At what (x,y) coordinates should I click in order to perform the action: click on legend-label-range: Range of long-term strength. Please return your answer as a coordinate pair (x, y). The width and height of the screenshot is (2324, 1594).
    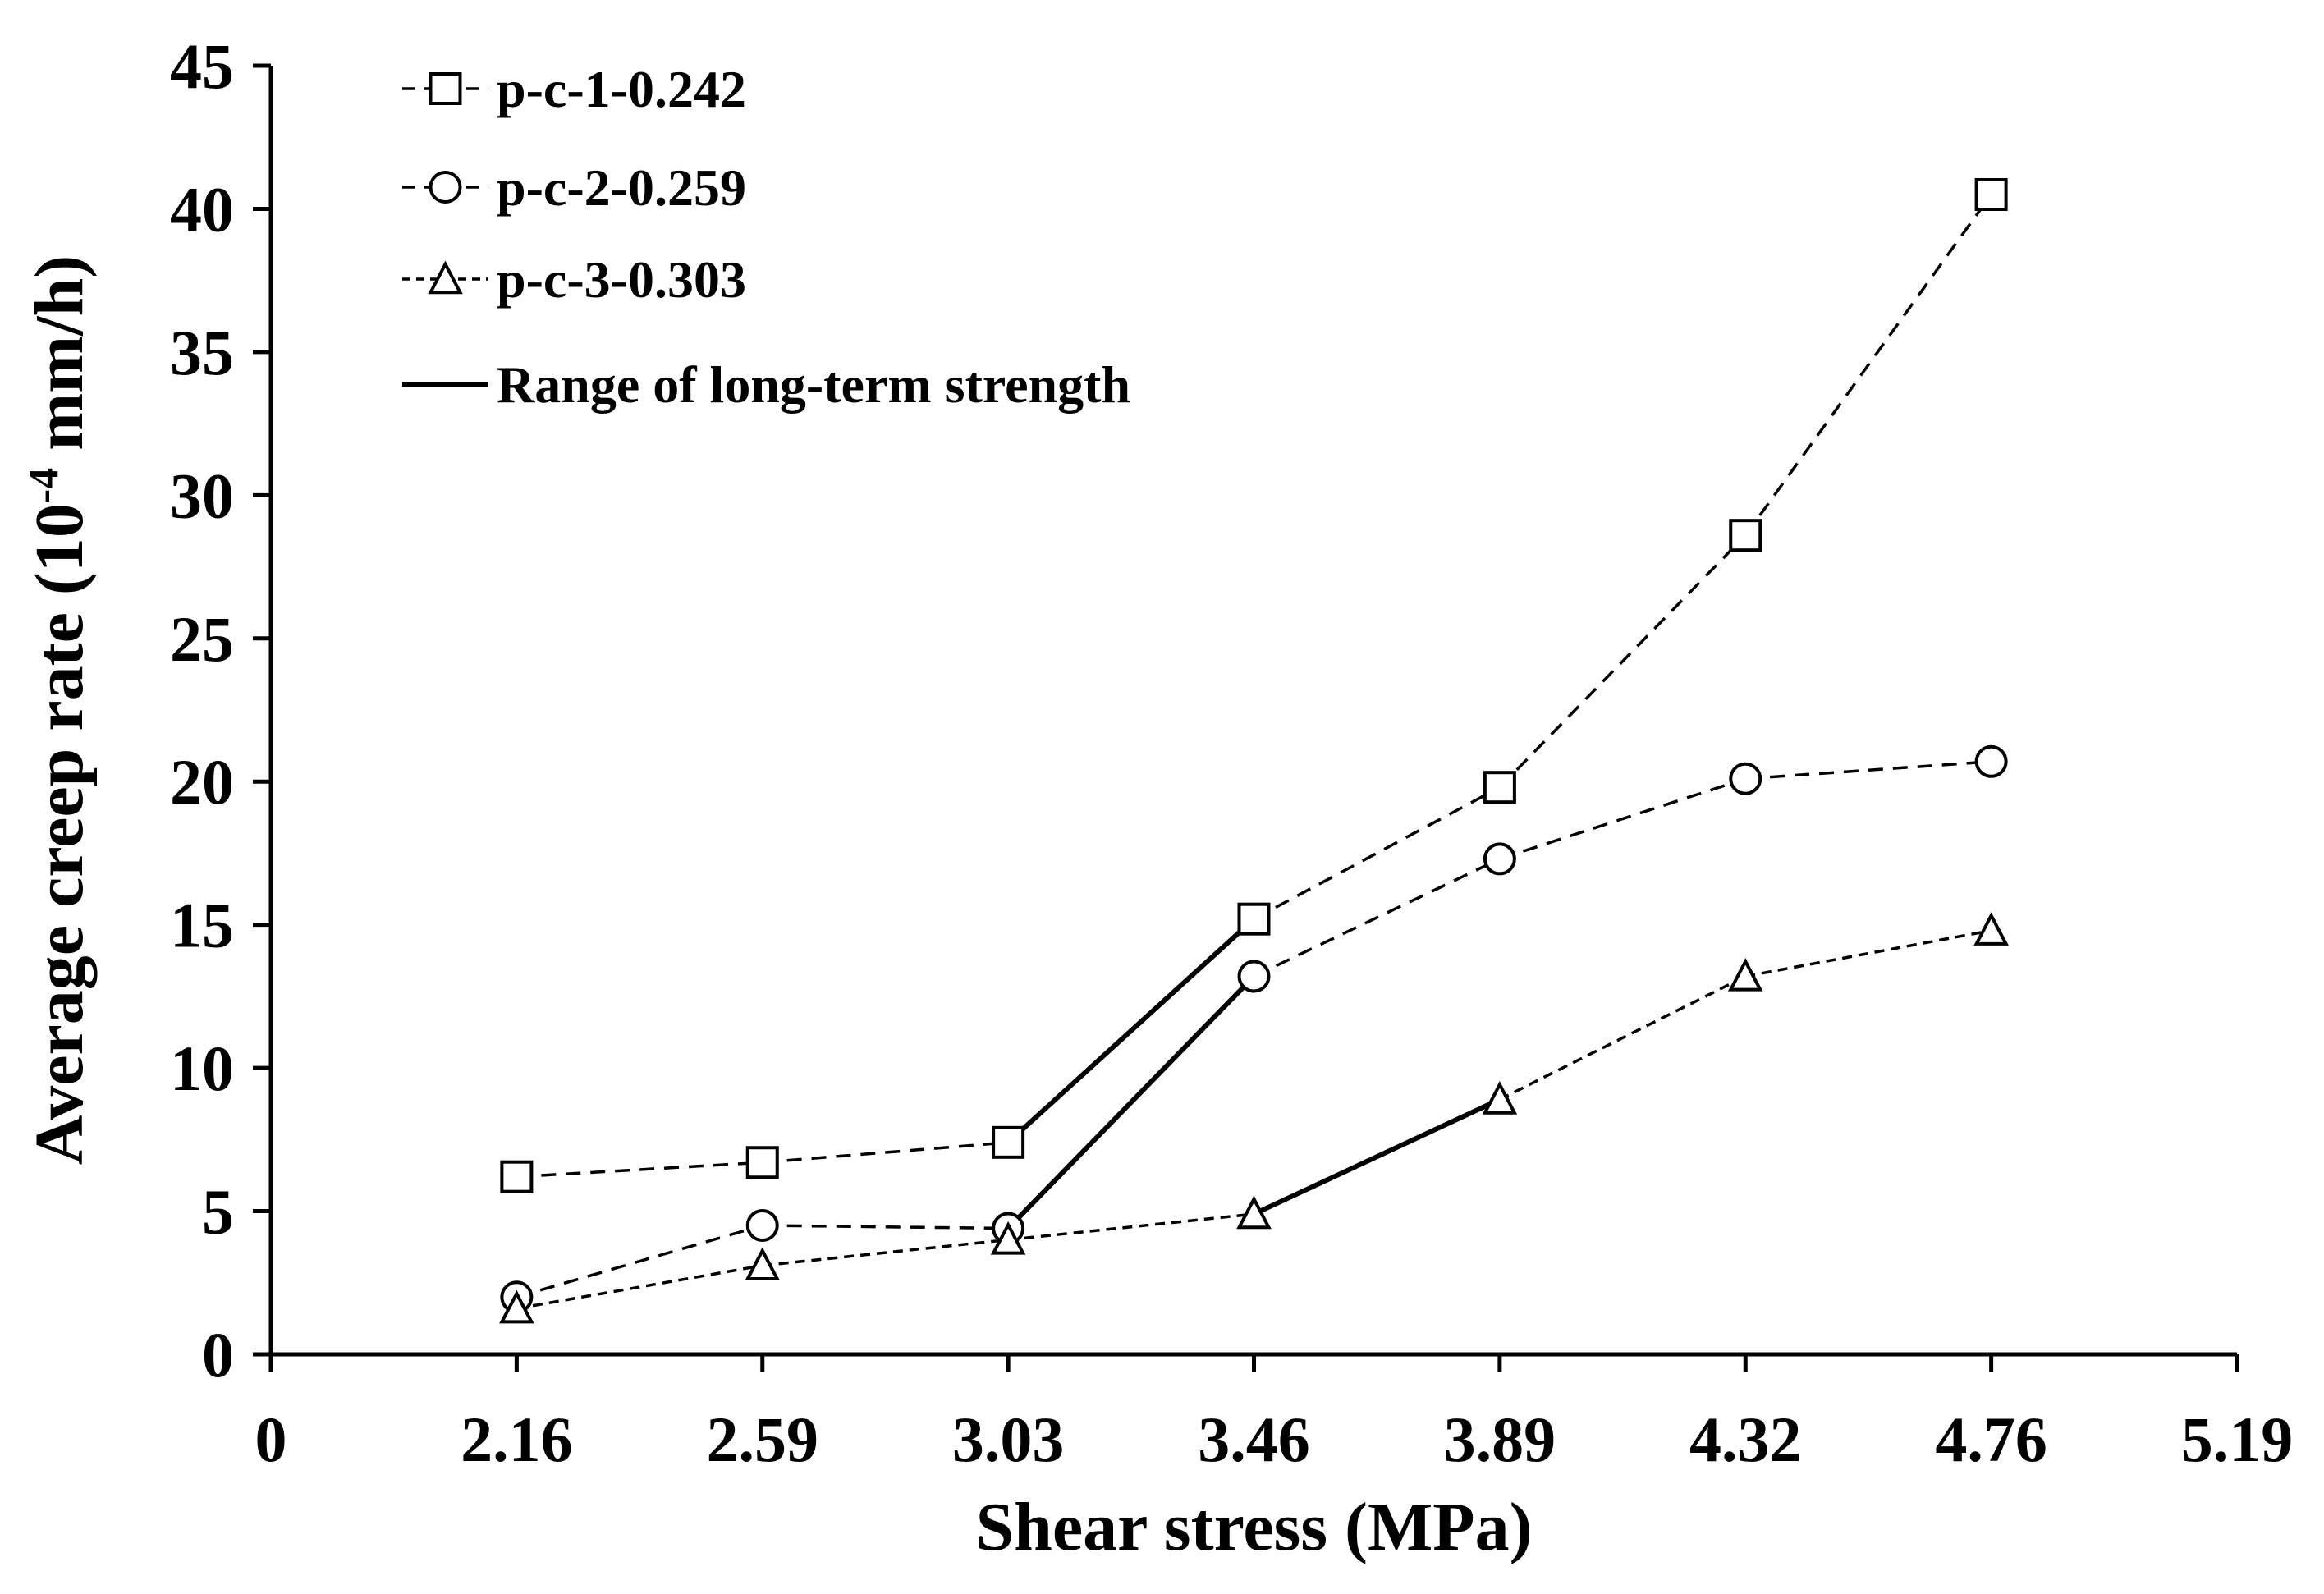
    Looking at the image, I should click on (813, 385).